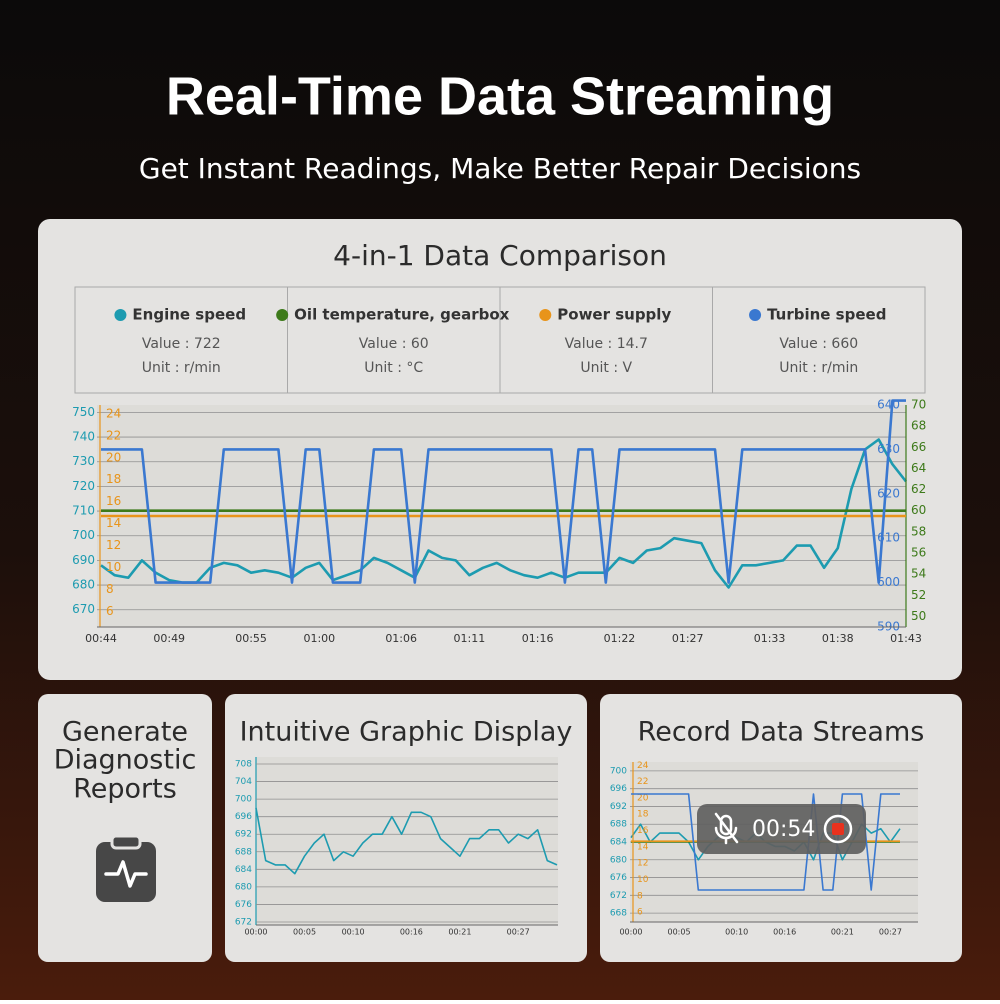  What do you see at coordinates (770, 638) in the screenshot?
I see `x-tick-label: 01:33` at bounding box center [770, 638].